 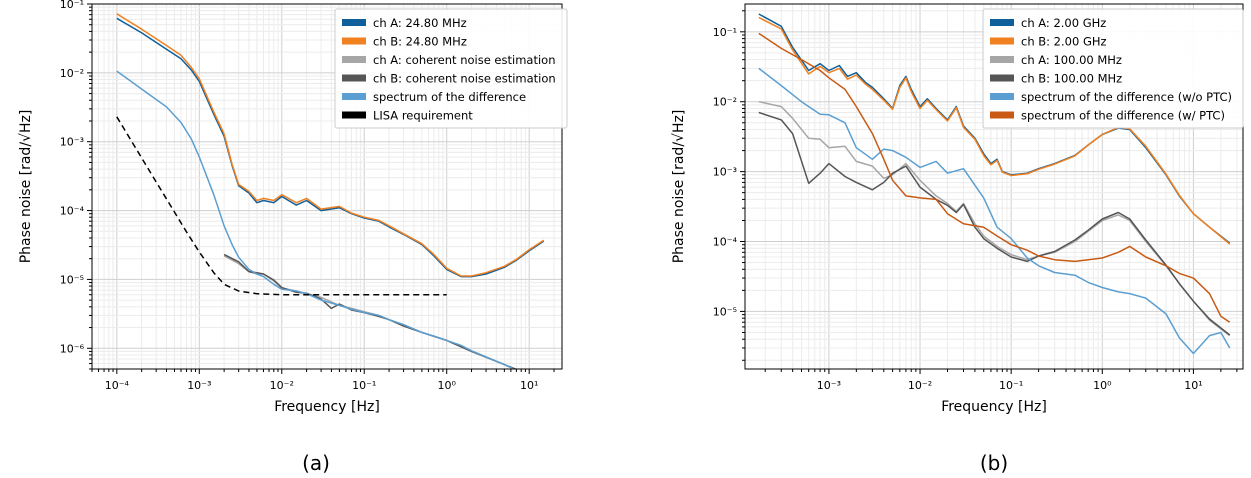 What do you see at coordinates (464, 60) in the screenshot?
I see `legend-label-3: ch A: coherent noise estimation` at bounding box center [464, 60].